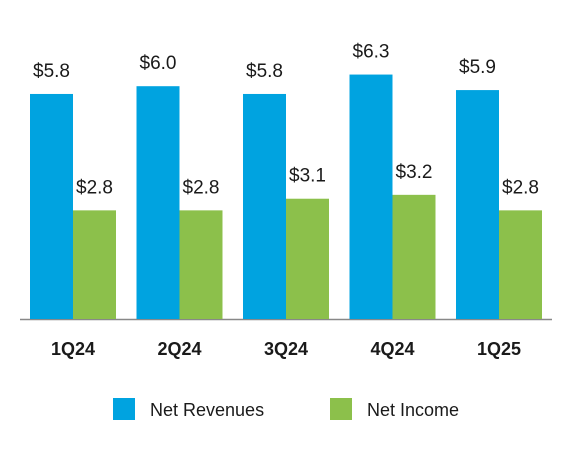 The image size is (572, 468). I want to click on x-tick-label: 2Q24, so click(179, 349).